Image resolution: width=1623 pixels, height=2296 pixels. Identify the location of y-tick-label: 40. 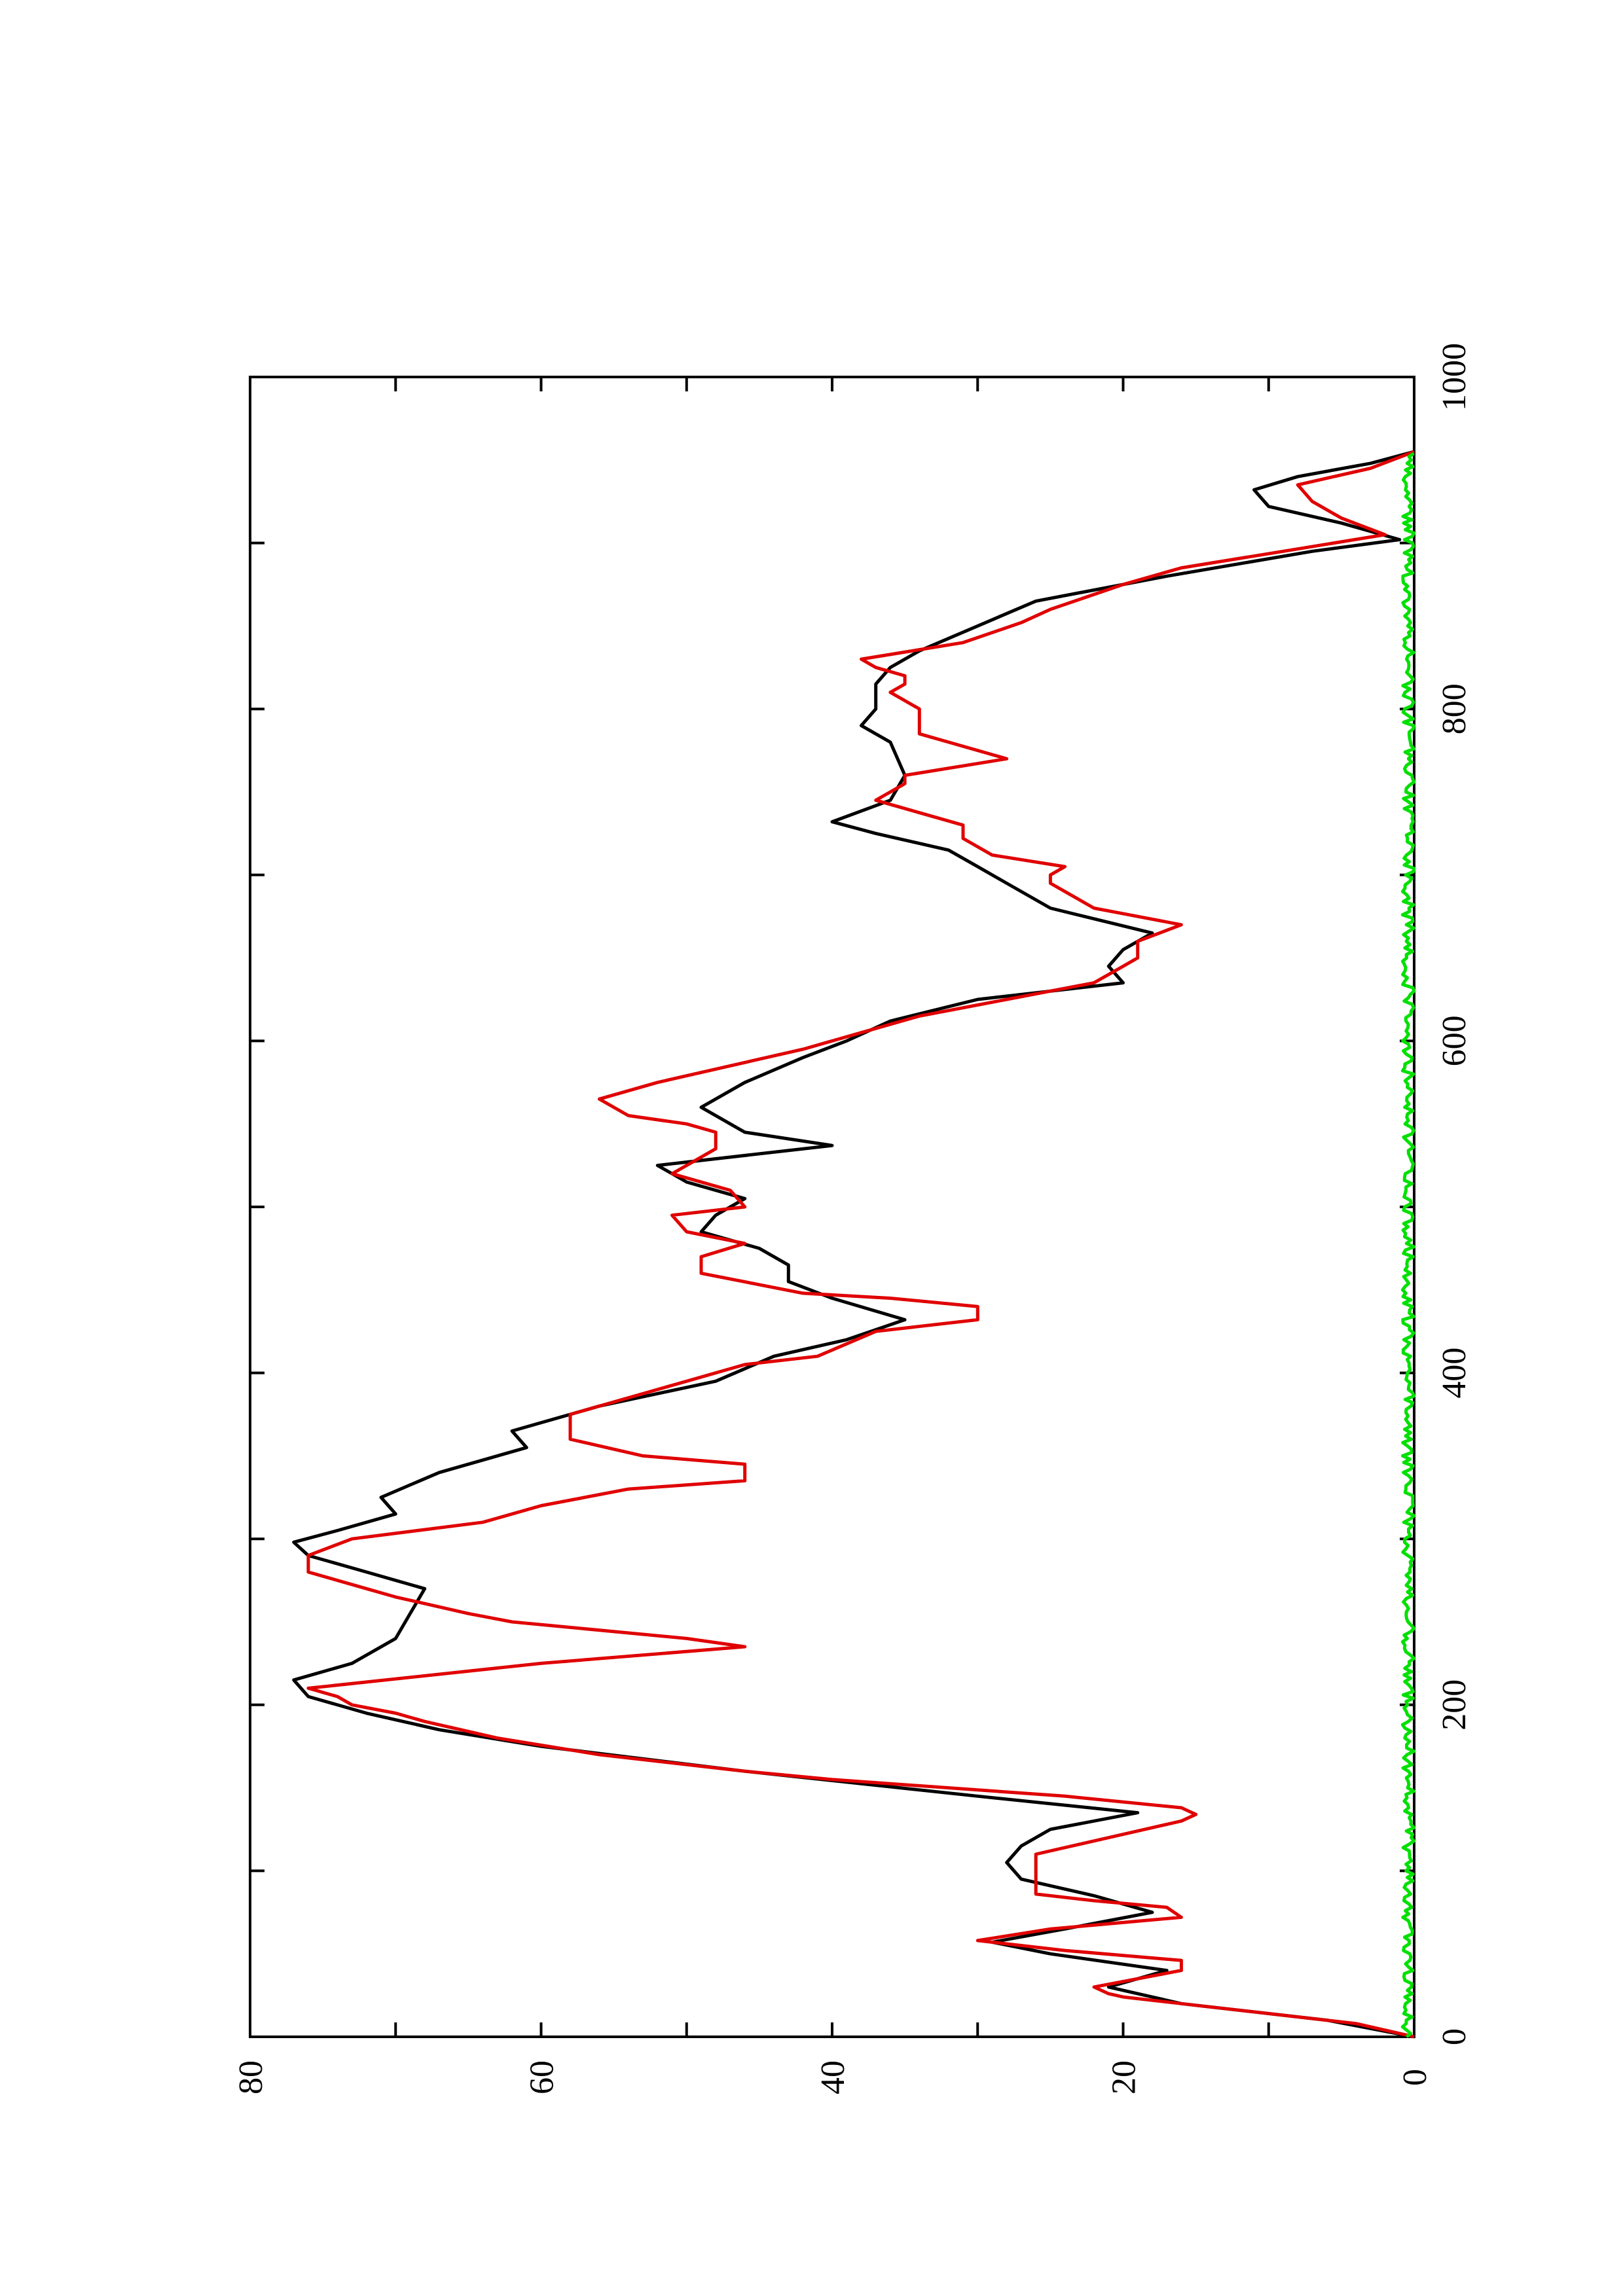
(833, 2077).